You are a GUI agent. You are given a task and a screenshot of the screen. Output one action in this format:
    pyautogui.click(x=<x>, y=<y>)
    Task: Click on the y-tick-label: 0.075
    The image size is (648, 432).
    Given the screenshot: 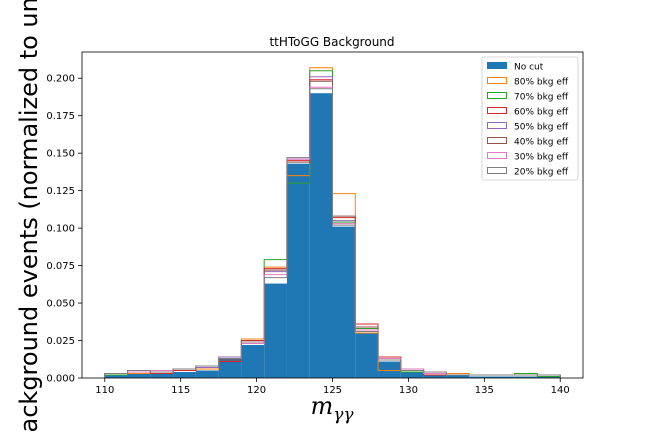 What is the action you would take?
    pyautogui.click(x=60, y=266)
    